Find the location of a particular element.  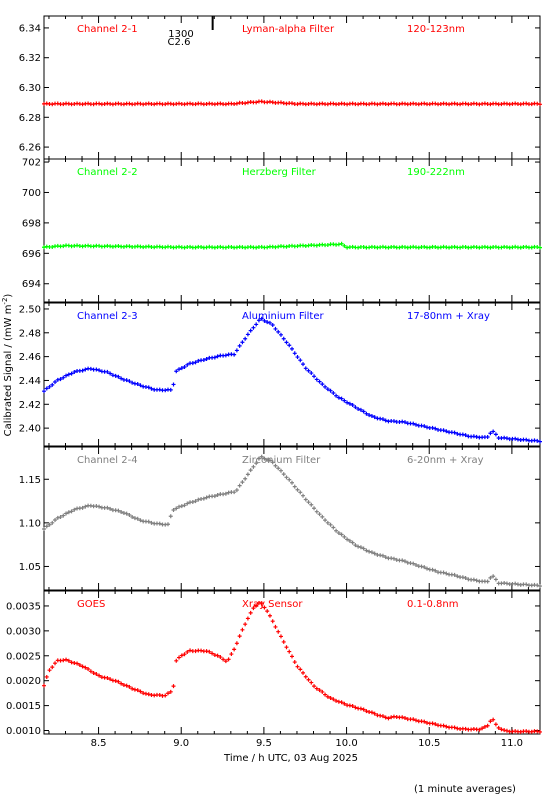

band-label: 0.1-0.8nm is located at coordinates (433, 604).